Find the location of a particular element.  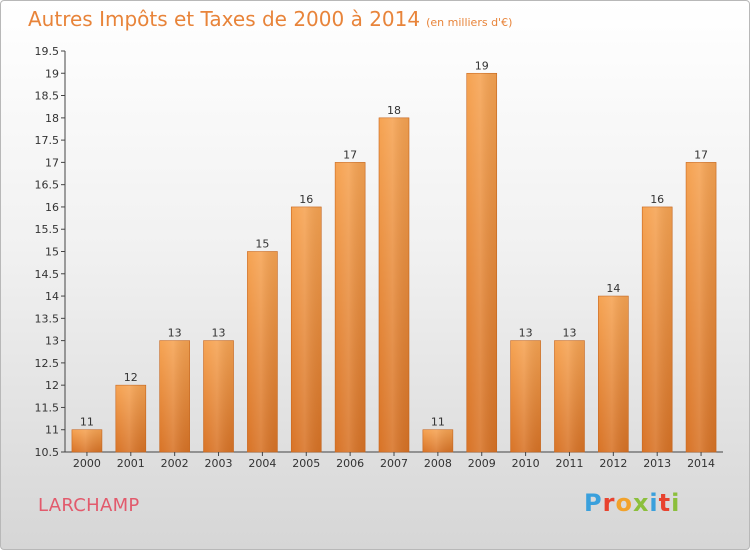

y-tick-label: 10.5 is located at coordinates (47, 452).